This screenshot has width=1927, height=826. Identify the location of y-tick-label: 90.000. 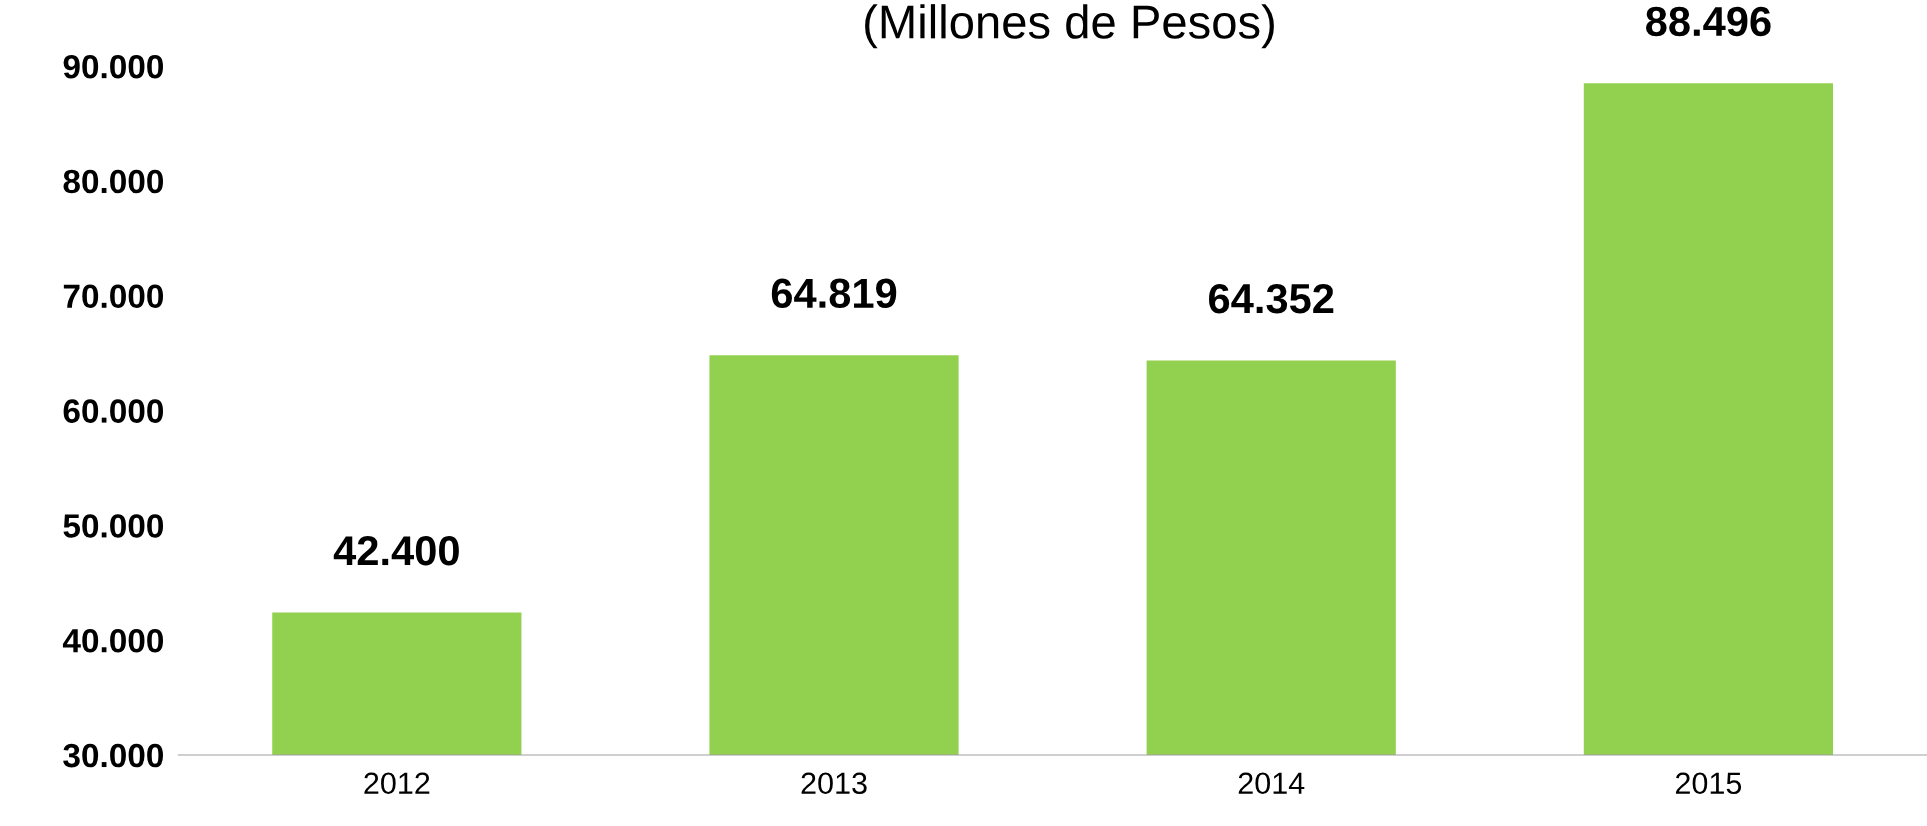
(113, 66).